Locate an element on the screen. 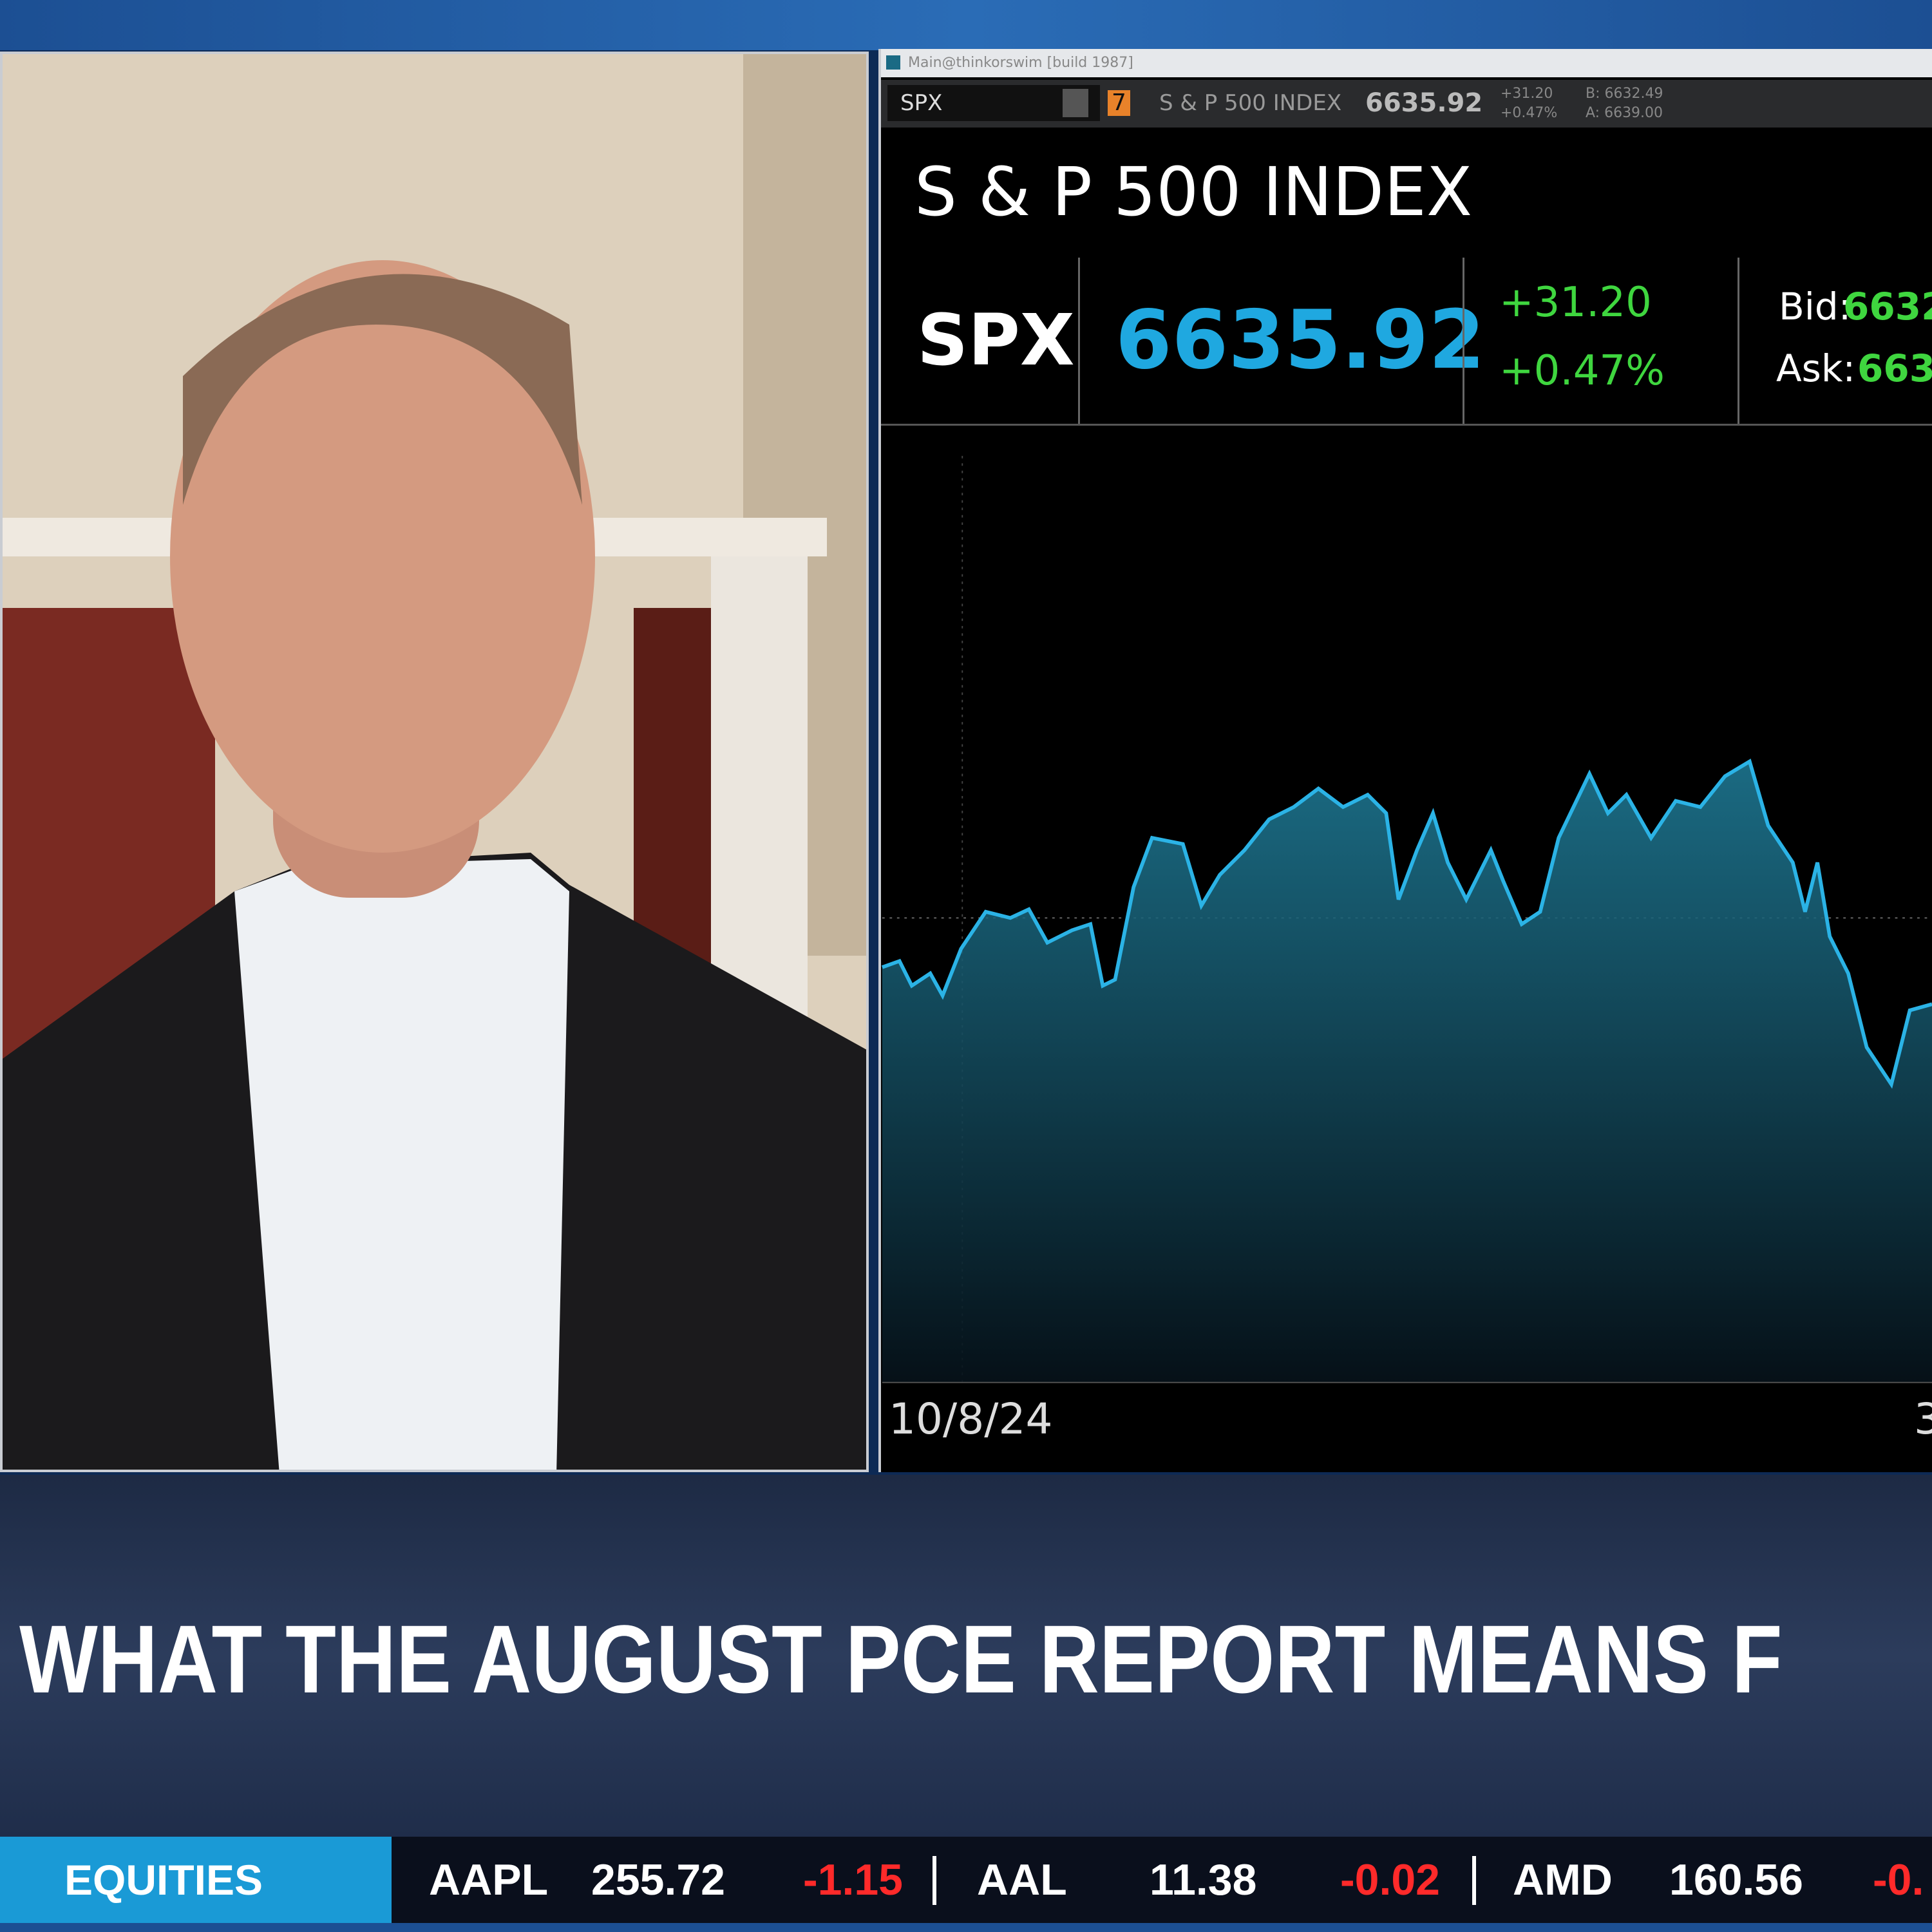 The height and width of the screenshot is (1932, 1932). ask-label: Ask: is located at coordinates (1816, 368).